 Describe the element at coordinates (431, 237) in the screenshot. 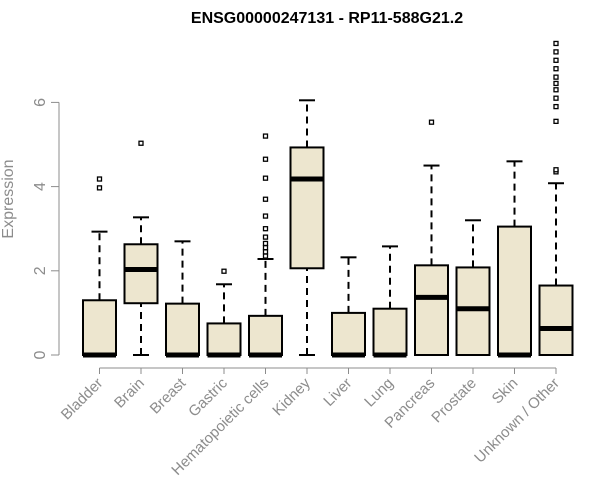

I see `box-pancreas` at that location.